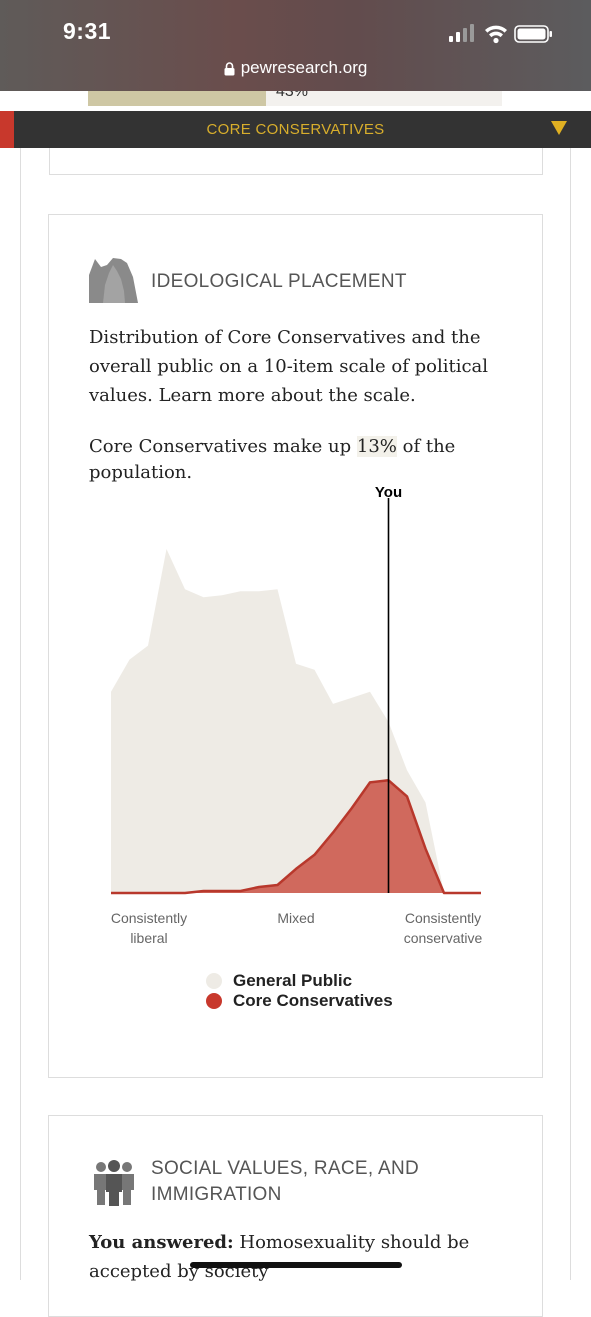 Image resolution: width=591 pixels, height=1317 pixels. What do you see at coordinates (570, 714) in the screenshot?
I see `column-border-right` at bounding box center [570, 714].